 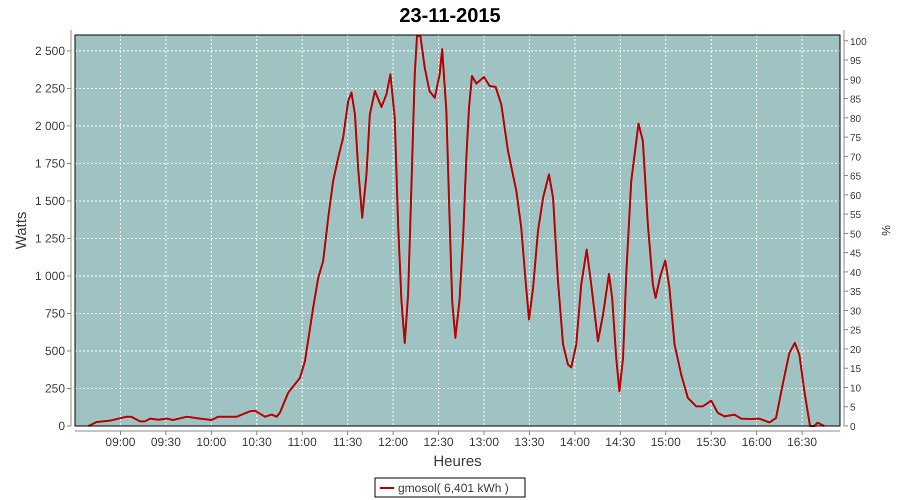 What do you see at coordinates (856, 177) in the screenshot?
I see `y2-tick-label: 65` at bounding box center [856, 177].